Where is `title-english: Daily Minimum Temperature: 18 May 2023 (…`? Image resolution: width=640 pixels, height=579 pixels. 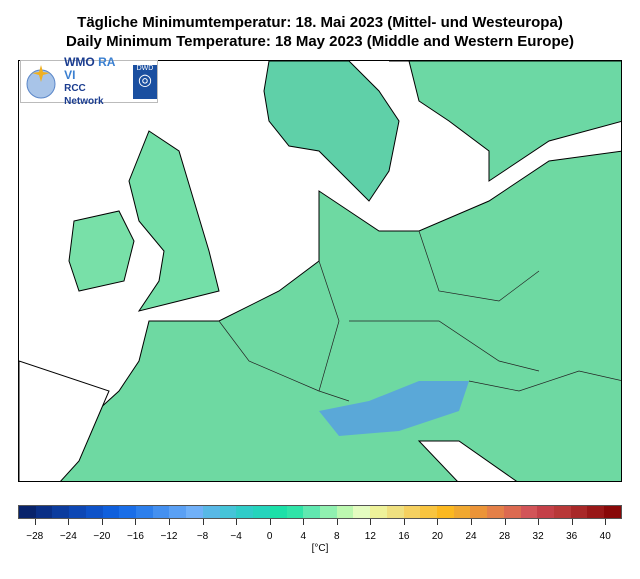 title-english: Daily Minimum Temperature: 18 May 2023 (… is located at coordinates (320, 41).